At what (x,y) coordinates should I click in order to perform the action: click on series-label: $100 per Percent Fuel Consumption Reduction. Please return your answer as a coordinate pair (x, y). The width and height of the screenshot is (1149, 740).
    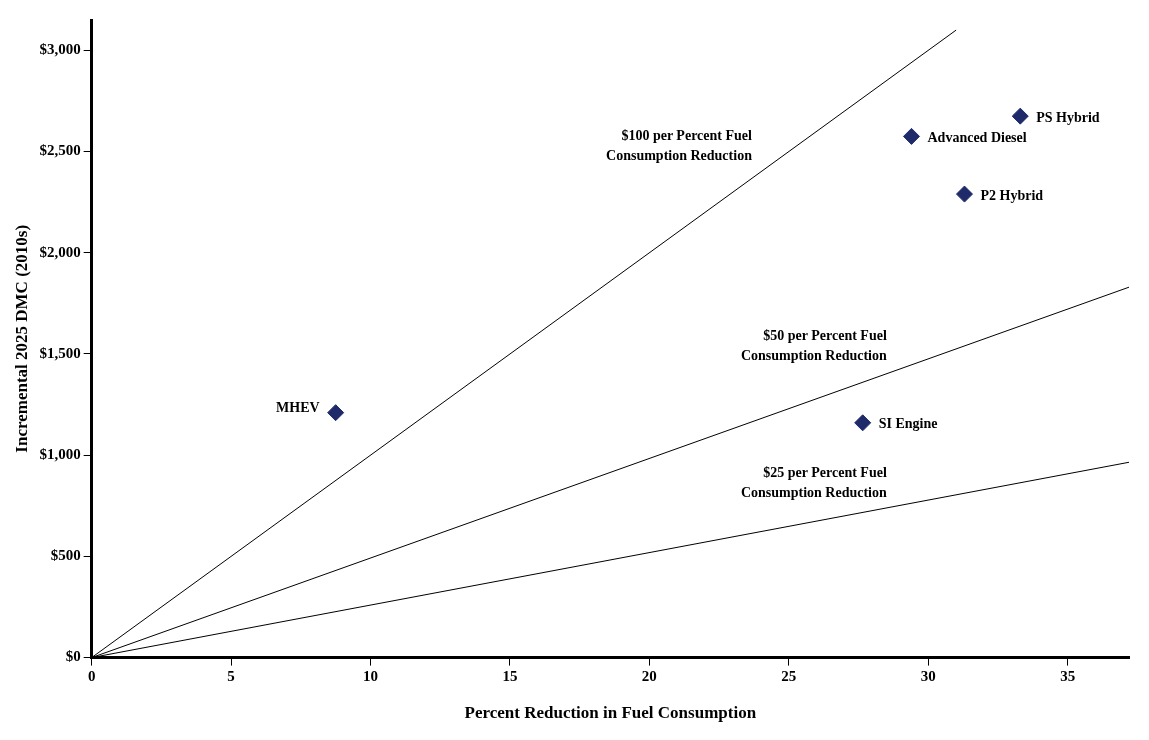
    Looking at the image, I should click on (679, 145).